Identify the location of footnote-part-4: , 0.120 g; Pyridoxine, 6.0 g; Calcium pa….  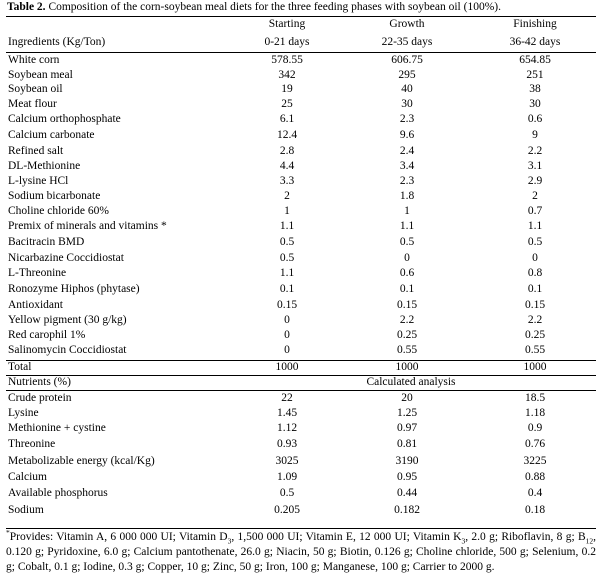
(301, 552).